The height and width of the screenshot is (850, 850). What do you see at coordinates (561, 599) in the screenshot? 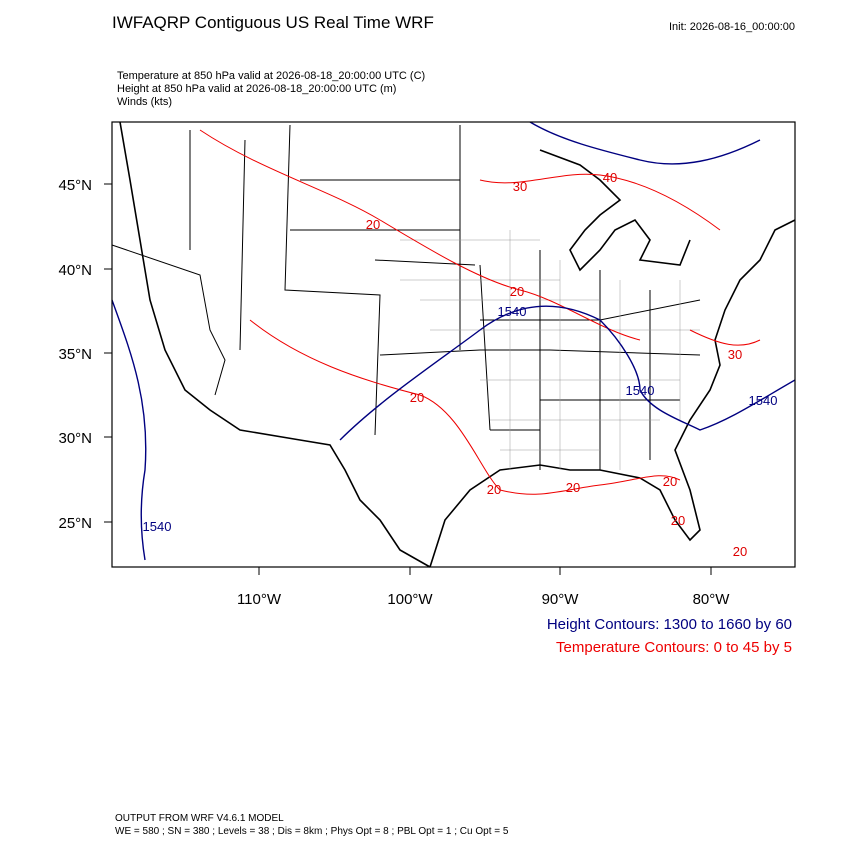
I see `lon-label: 90°W` at bounding box center [561, 599].